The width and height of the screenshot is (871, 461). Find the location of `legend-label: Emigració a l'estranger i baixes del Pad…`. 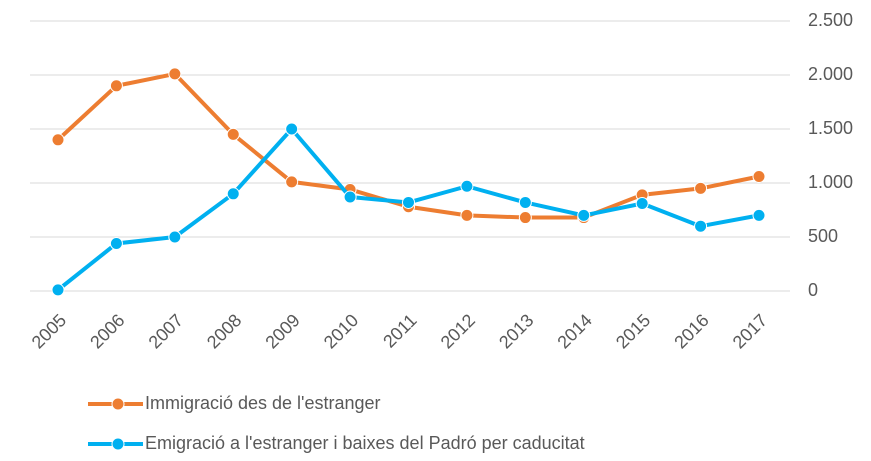

legend-label: Emigració a l'estranger i baixes del Pad… is located at coordinates (365, 443).